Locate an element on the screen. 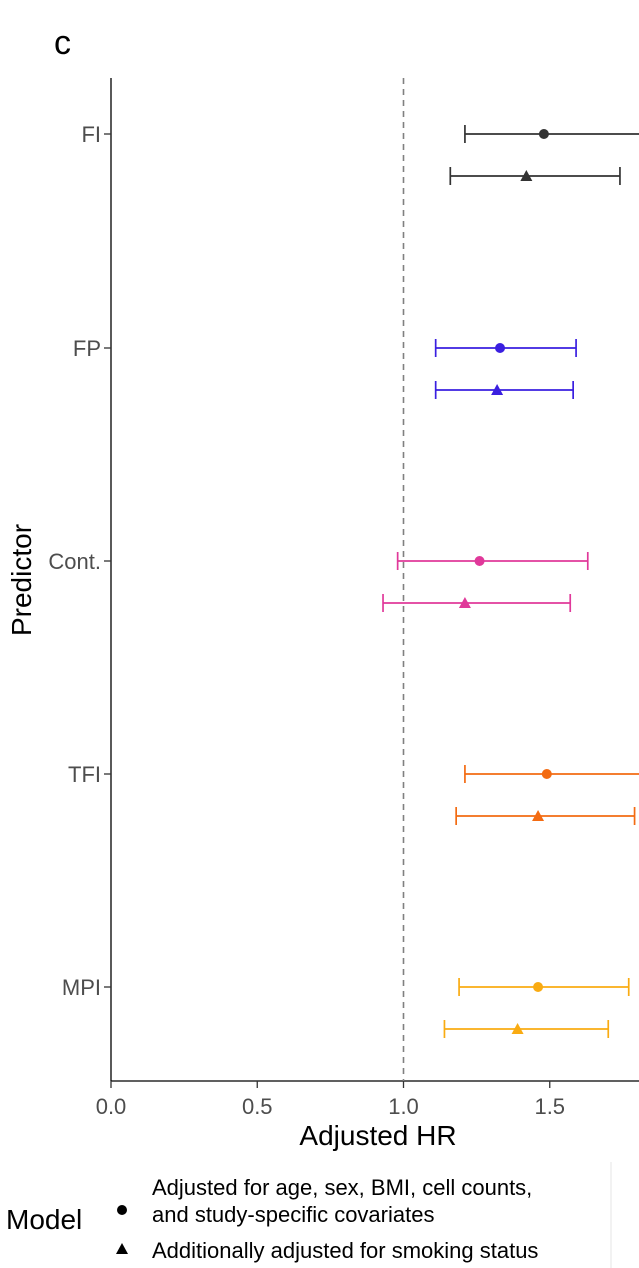 This screenshot has height=1268, width=639. legend-label: and study-specific covariates is located at coordinates (293, 1214).